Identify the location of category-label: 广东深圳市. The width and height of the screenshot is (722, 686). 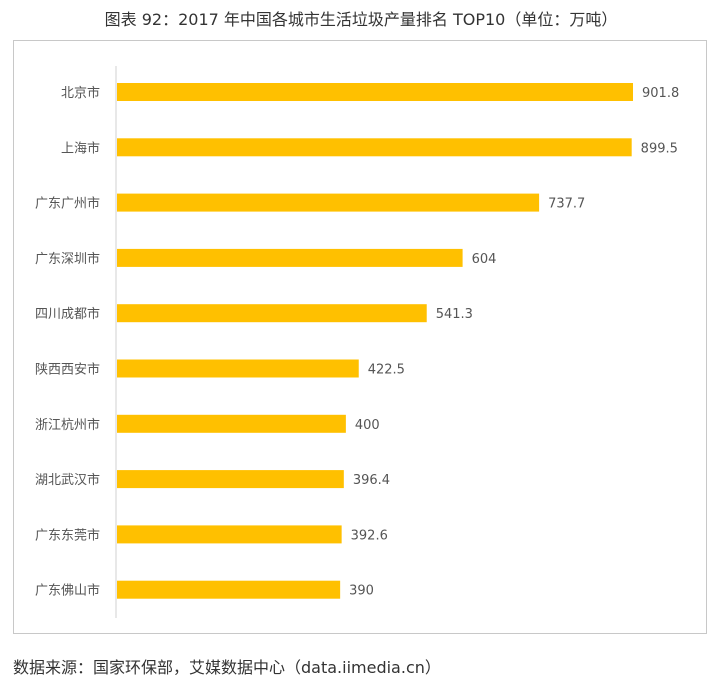
(67, 259).